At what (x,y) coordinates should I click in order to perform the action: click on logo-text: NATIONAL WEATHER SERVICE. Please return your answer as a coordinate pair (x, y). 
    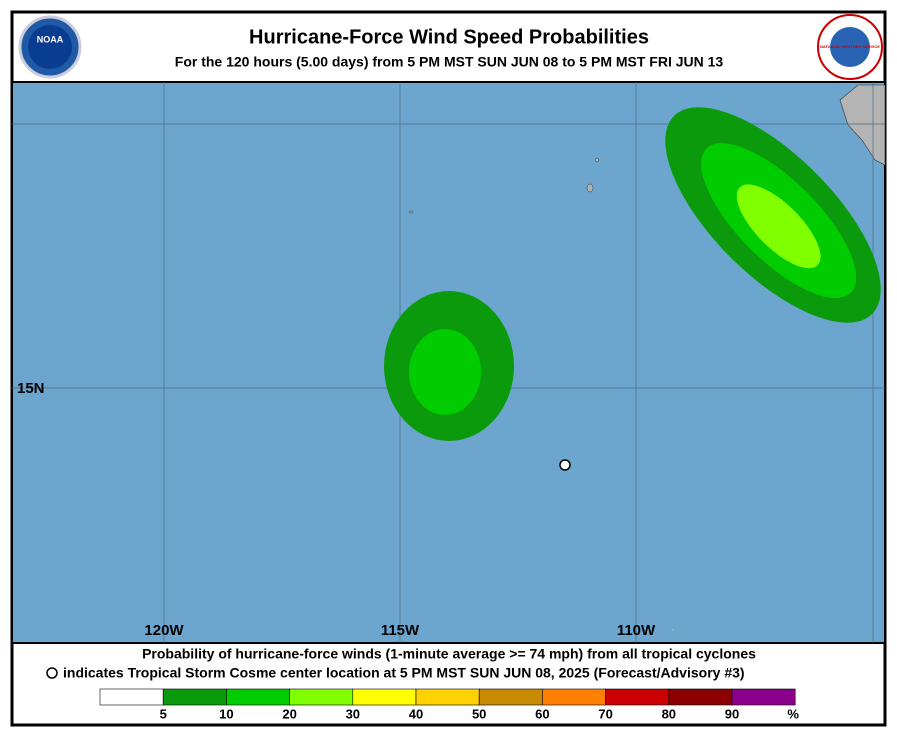
    Looking at the image, I should click on (850, 46).